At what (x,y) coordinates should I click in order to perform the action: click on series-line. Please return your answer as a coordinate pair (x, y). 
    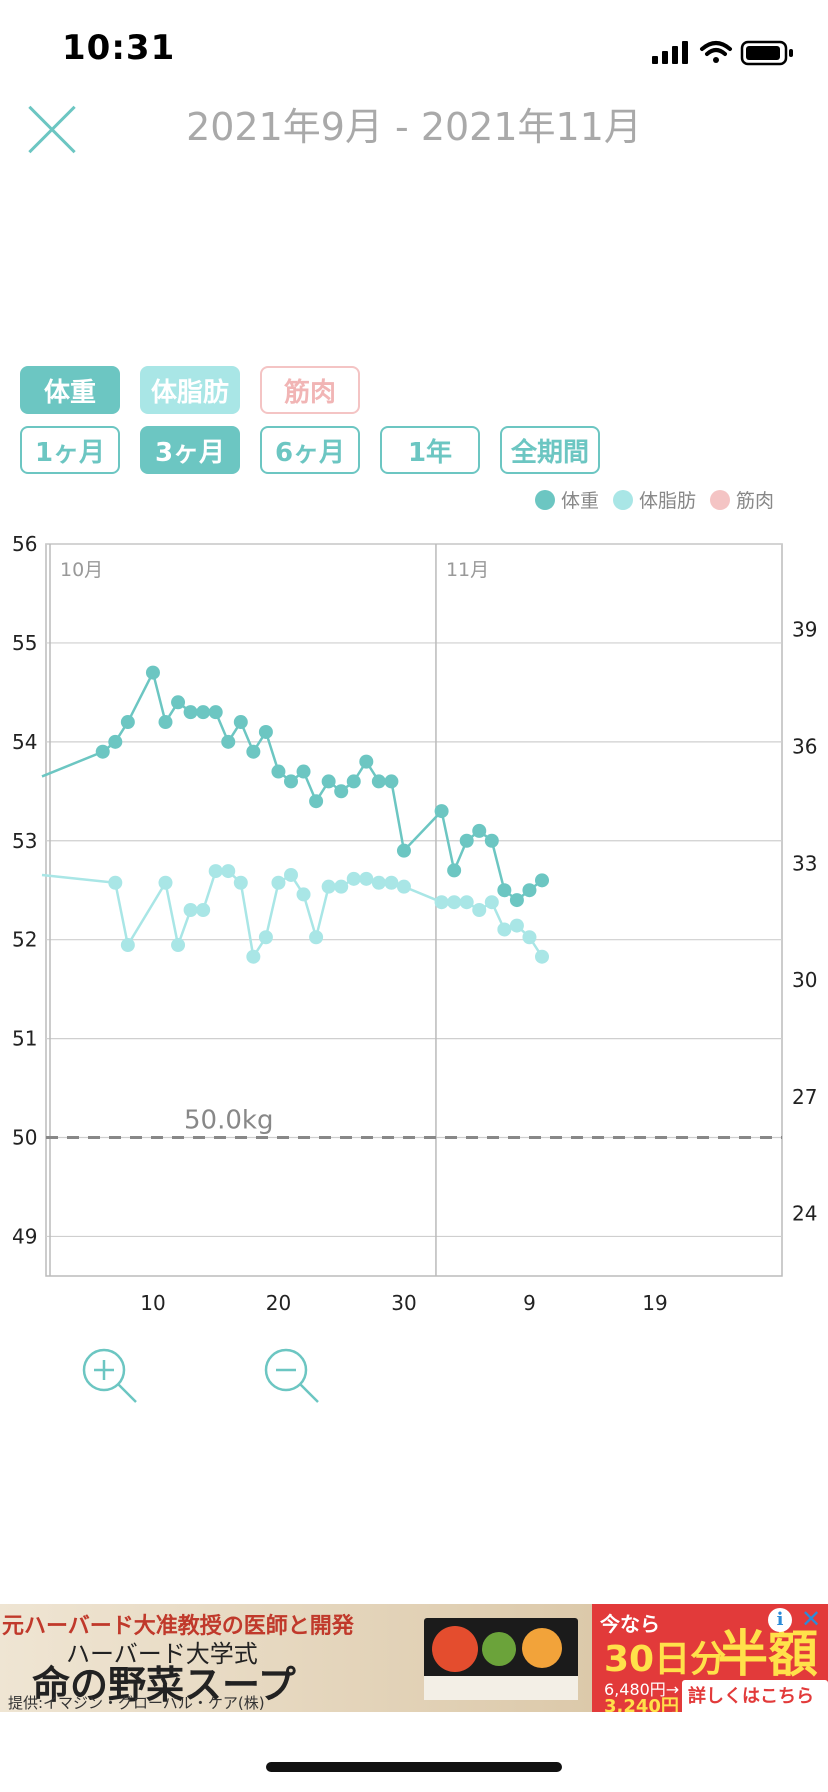
    Looking at the image, I should click on (292, 785).